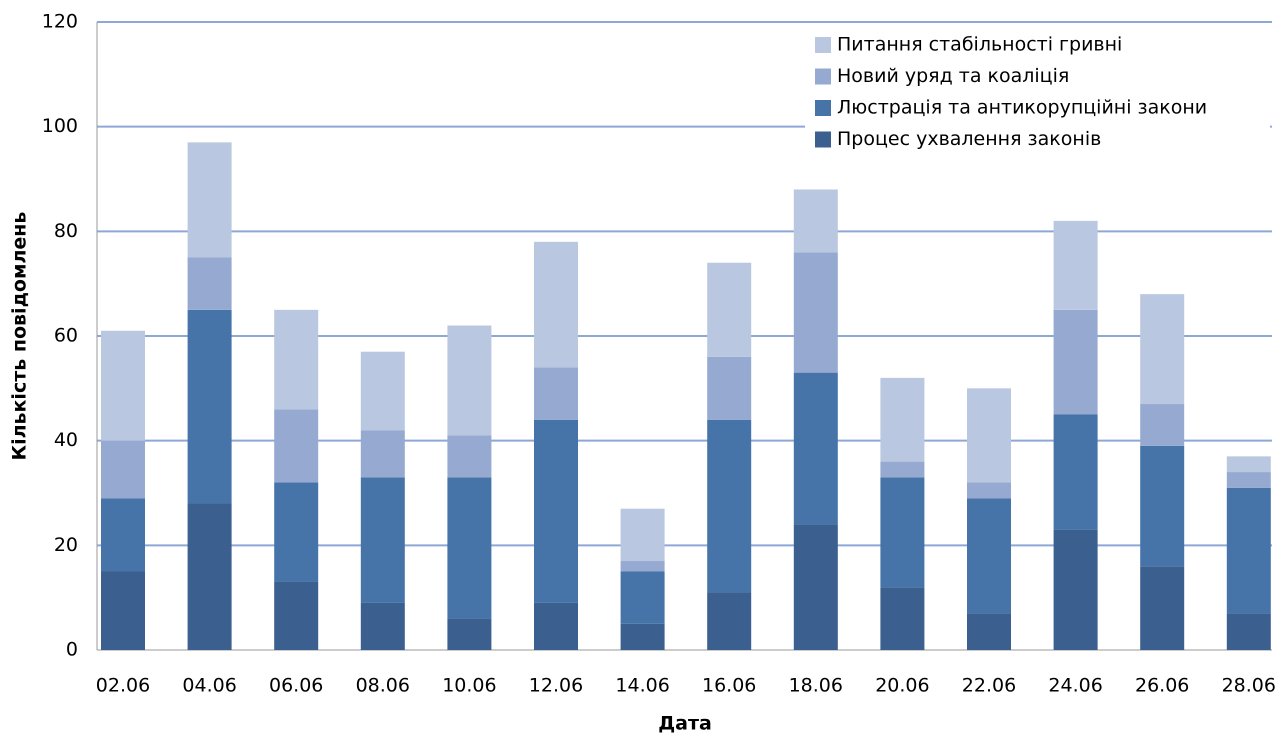 The height and width of the screenshot is (742, 1281). Describe the element at coordinates (72, 650) in the screenshot. I see `y-tick-label: 0` at that location.